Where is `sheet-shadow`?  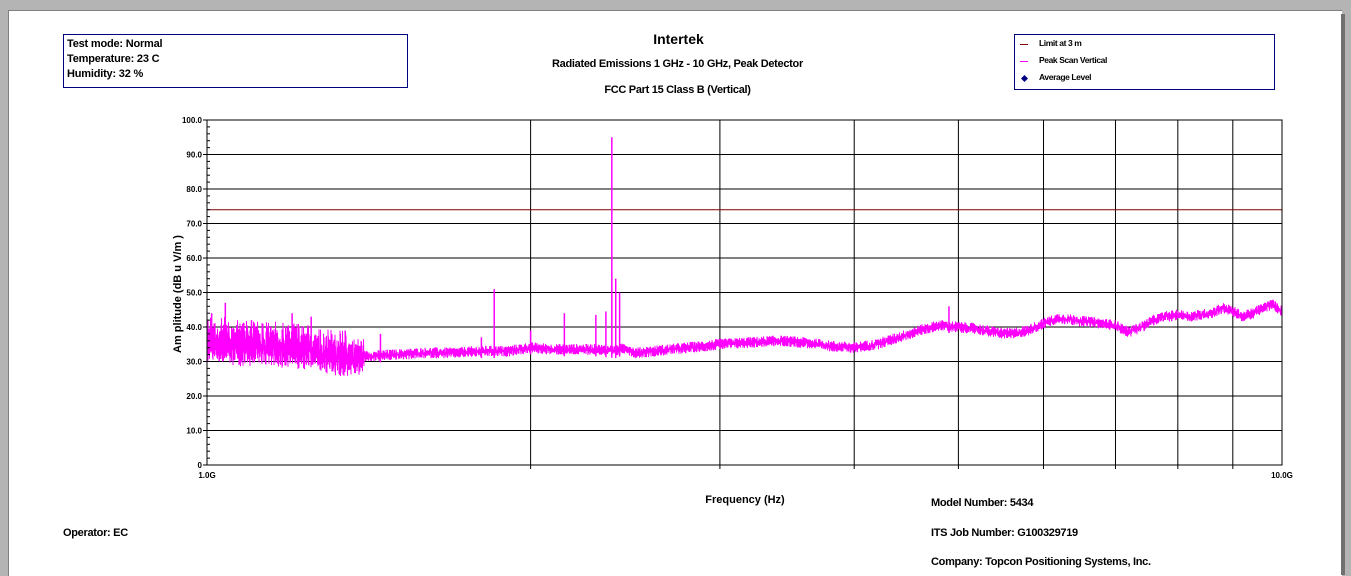 sheet-shadow is located at coordinates (1343, 294).